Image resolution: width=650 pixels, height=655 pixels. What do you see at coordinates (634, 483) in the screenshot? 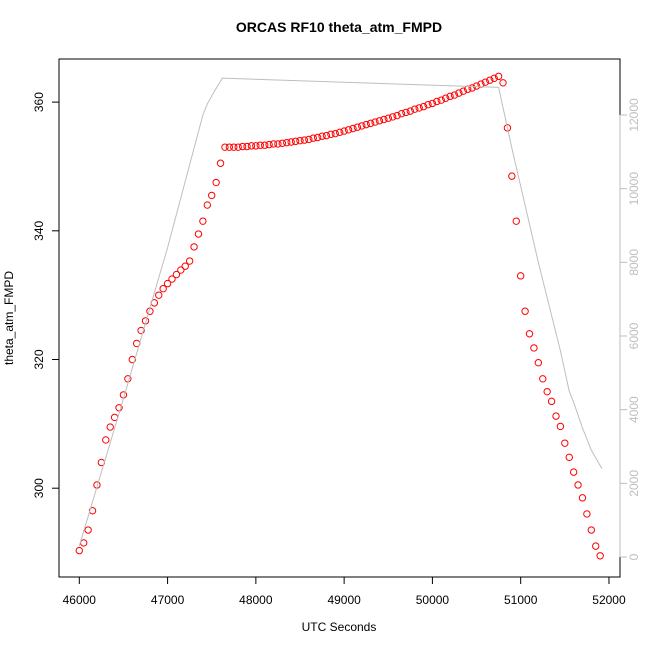
I see `y2-tick-label: 2000` at bounding box center [634, 483].